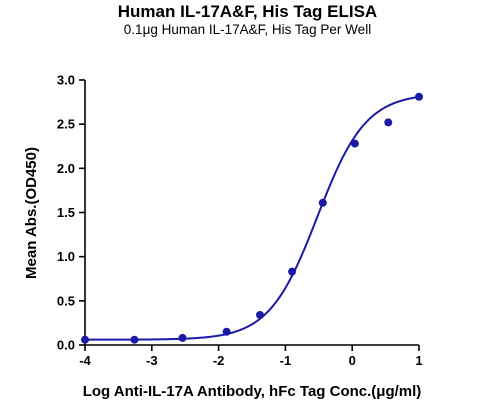 The image size is (495, 400). I want to click on x-tick-label: 0, so click(352, 360).